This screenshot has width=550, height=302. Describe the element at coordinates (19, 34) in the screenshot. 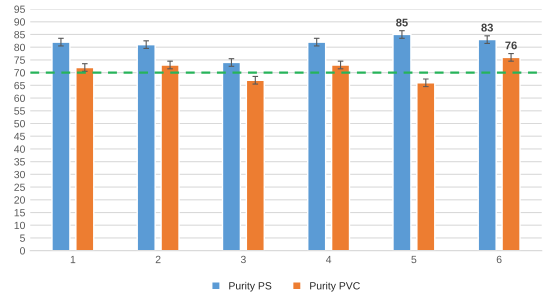

I see `y-tick-label: 85` at that location.